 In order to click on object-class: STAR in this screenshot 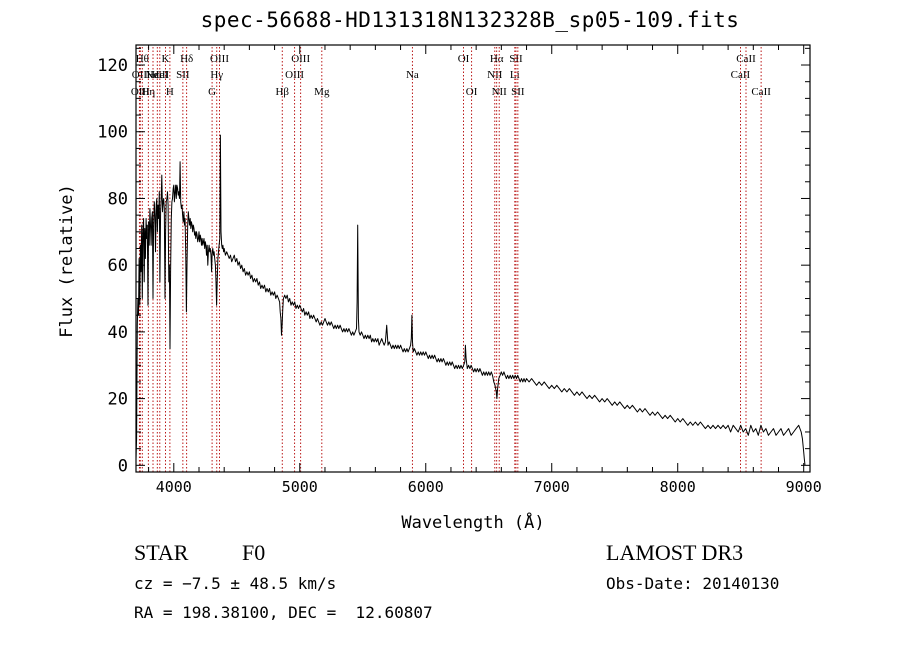, I will do `click(161, 552)`.